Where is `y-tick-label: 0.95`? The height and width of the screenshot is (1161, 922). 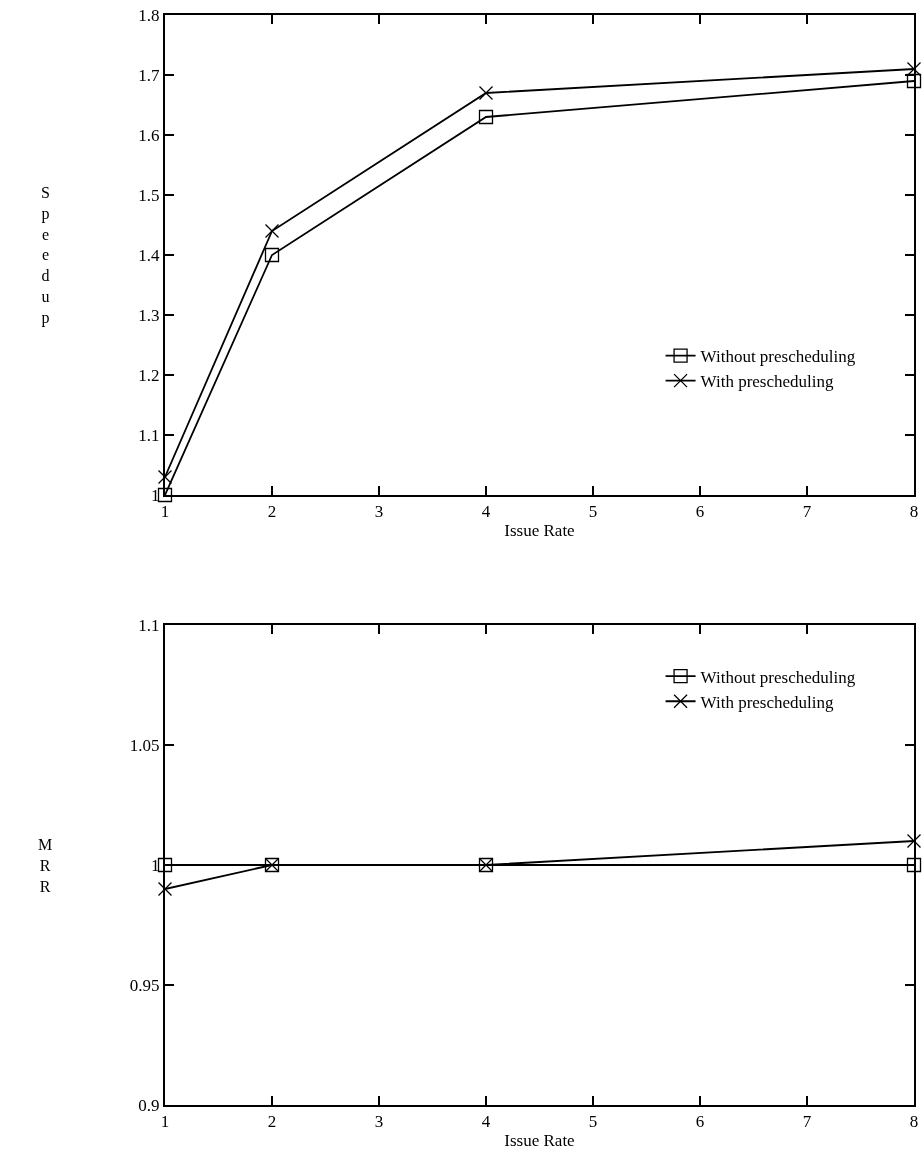 y-tick-label: 0.95 is located at coordinates (144, 985).